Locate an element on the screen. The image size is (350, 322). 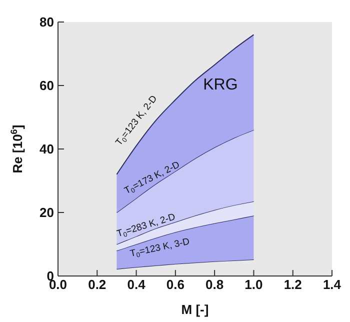
x-tick-label: 1.4 is located at coordinates (332, 284).